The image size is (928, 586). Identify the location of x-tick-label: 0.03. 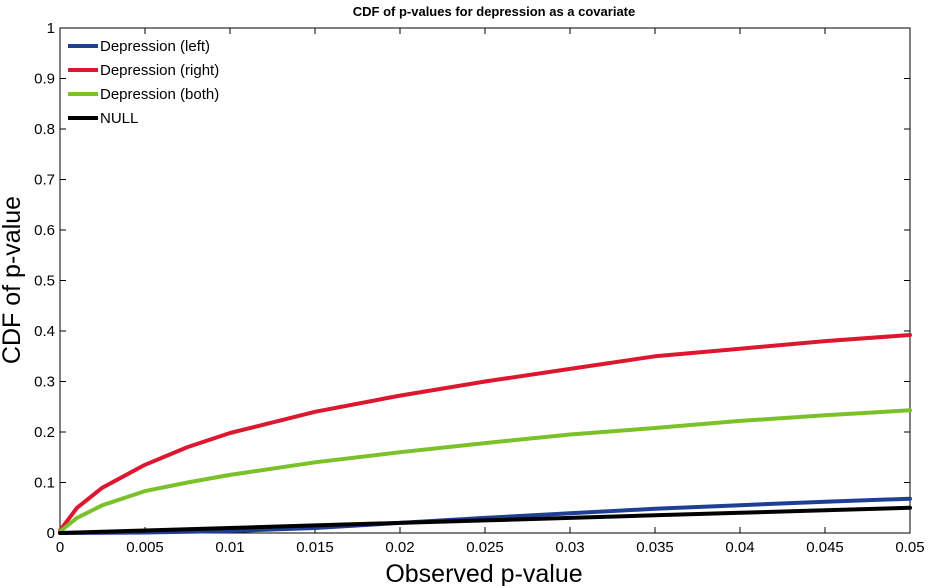
(569, 547).